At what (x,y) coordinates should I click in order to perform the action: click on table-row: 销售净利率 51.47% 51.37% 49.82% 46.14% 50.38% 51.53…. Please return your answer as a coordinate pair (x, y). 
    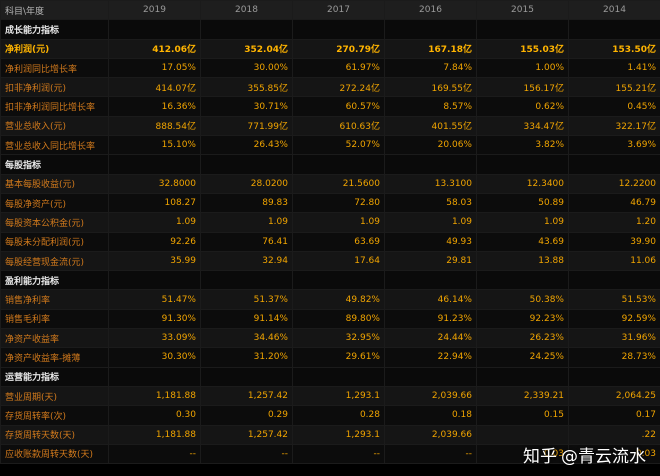
    Looking at the image, I should click on (330, 299).